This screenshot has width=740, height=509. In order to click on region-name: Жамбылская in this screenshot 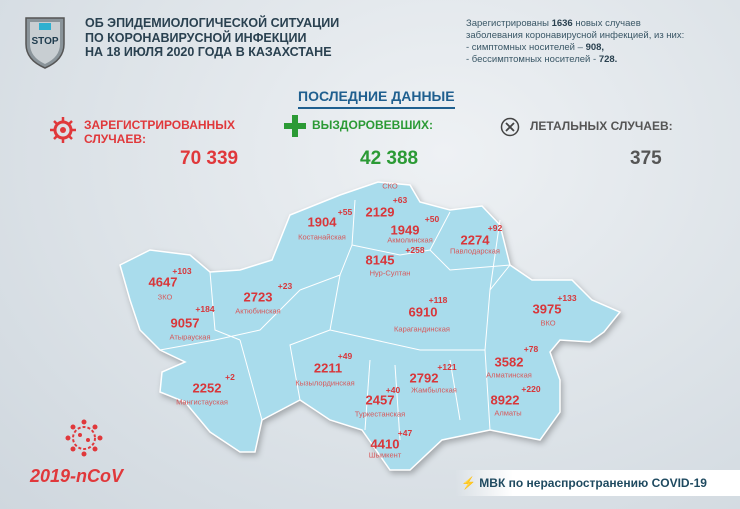, I will do `click(434, 390)`.